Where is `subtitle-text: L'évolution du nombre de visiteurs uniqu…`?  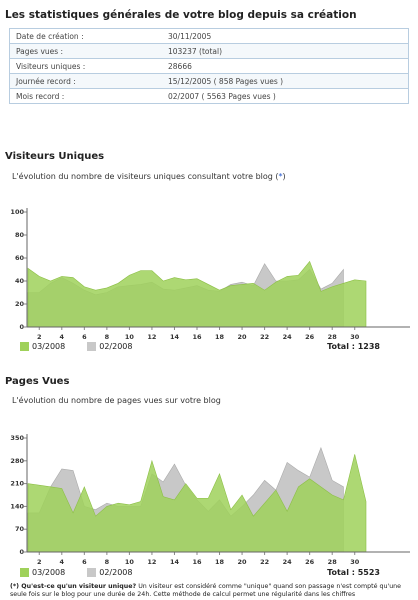
subtitle-text: L'évolution du nombre de visiteurs uniqu… is located at coordinates (145, 176).